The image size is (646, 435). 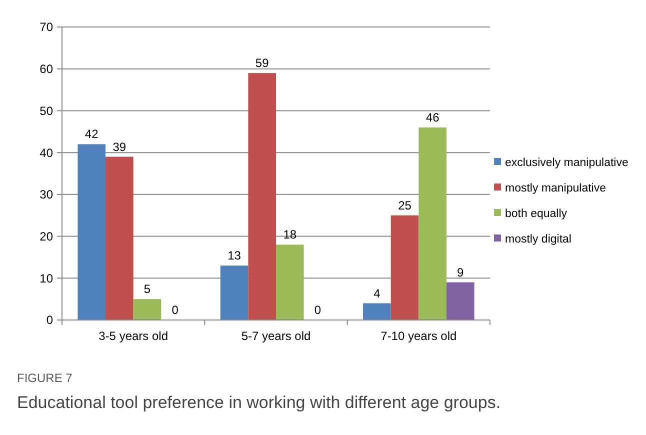 I want to click on data-label: 42, so click(x=91, y=134).